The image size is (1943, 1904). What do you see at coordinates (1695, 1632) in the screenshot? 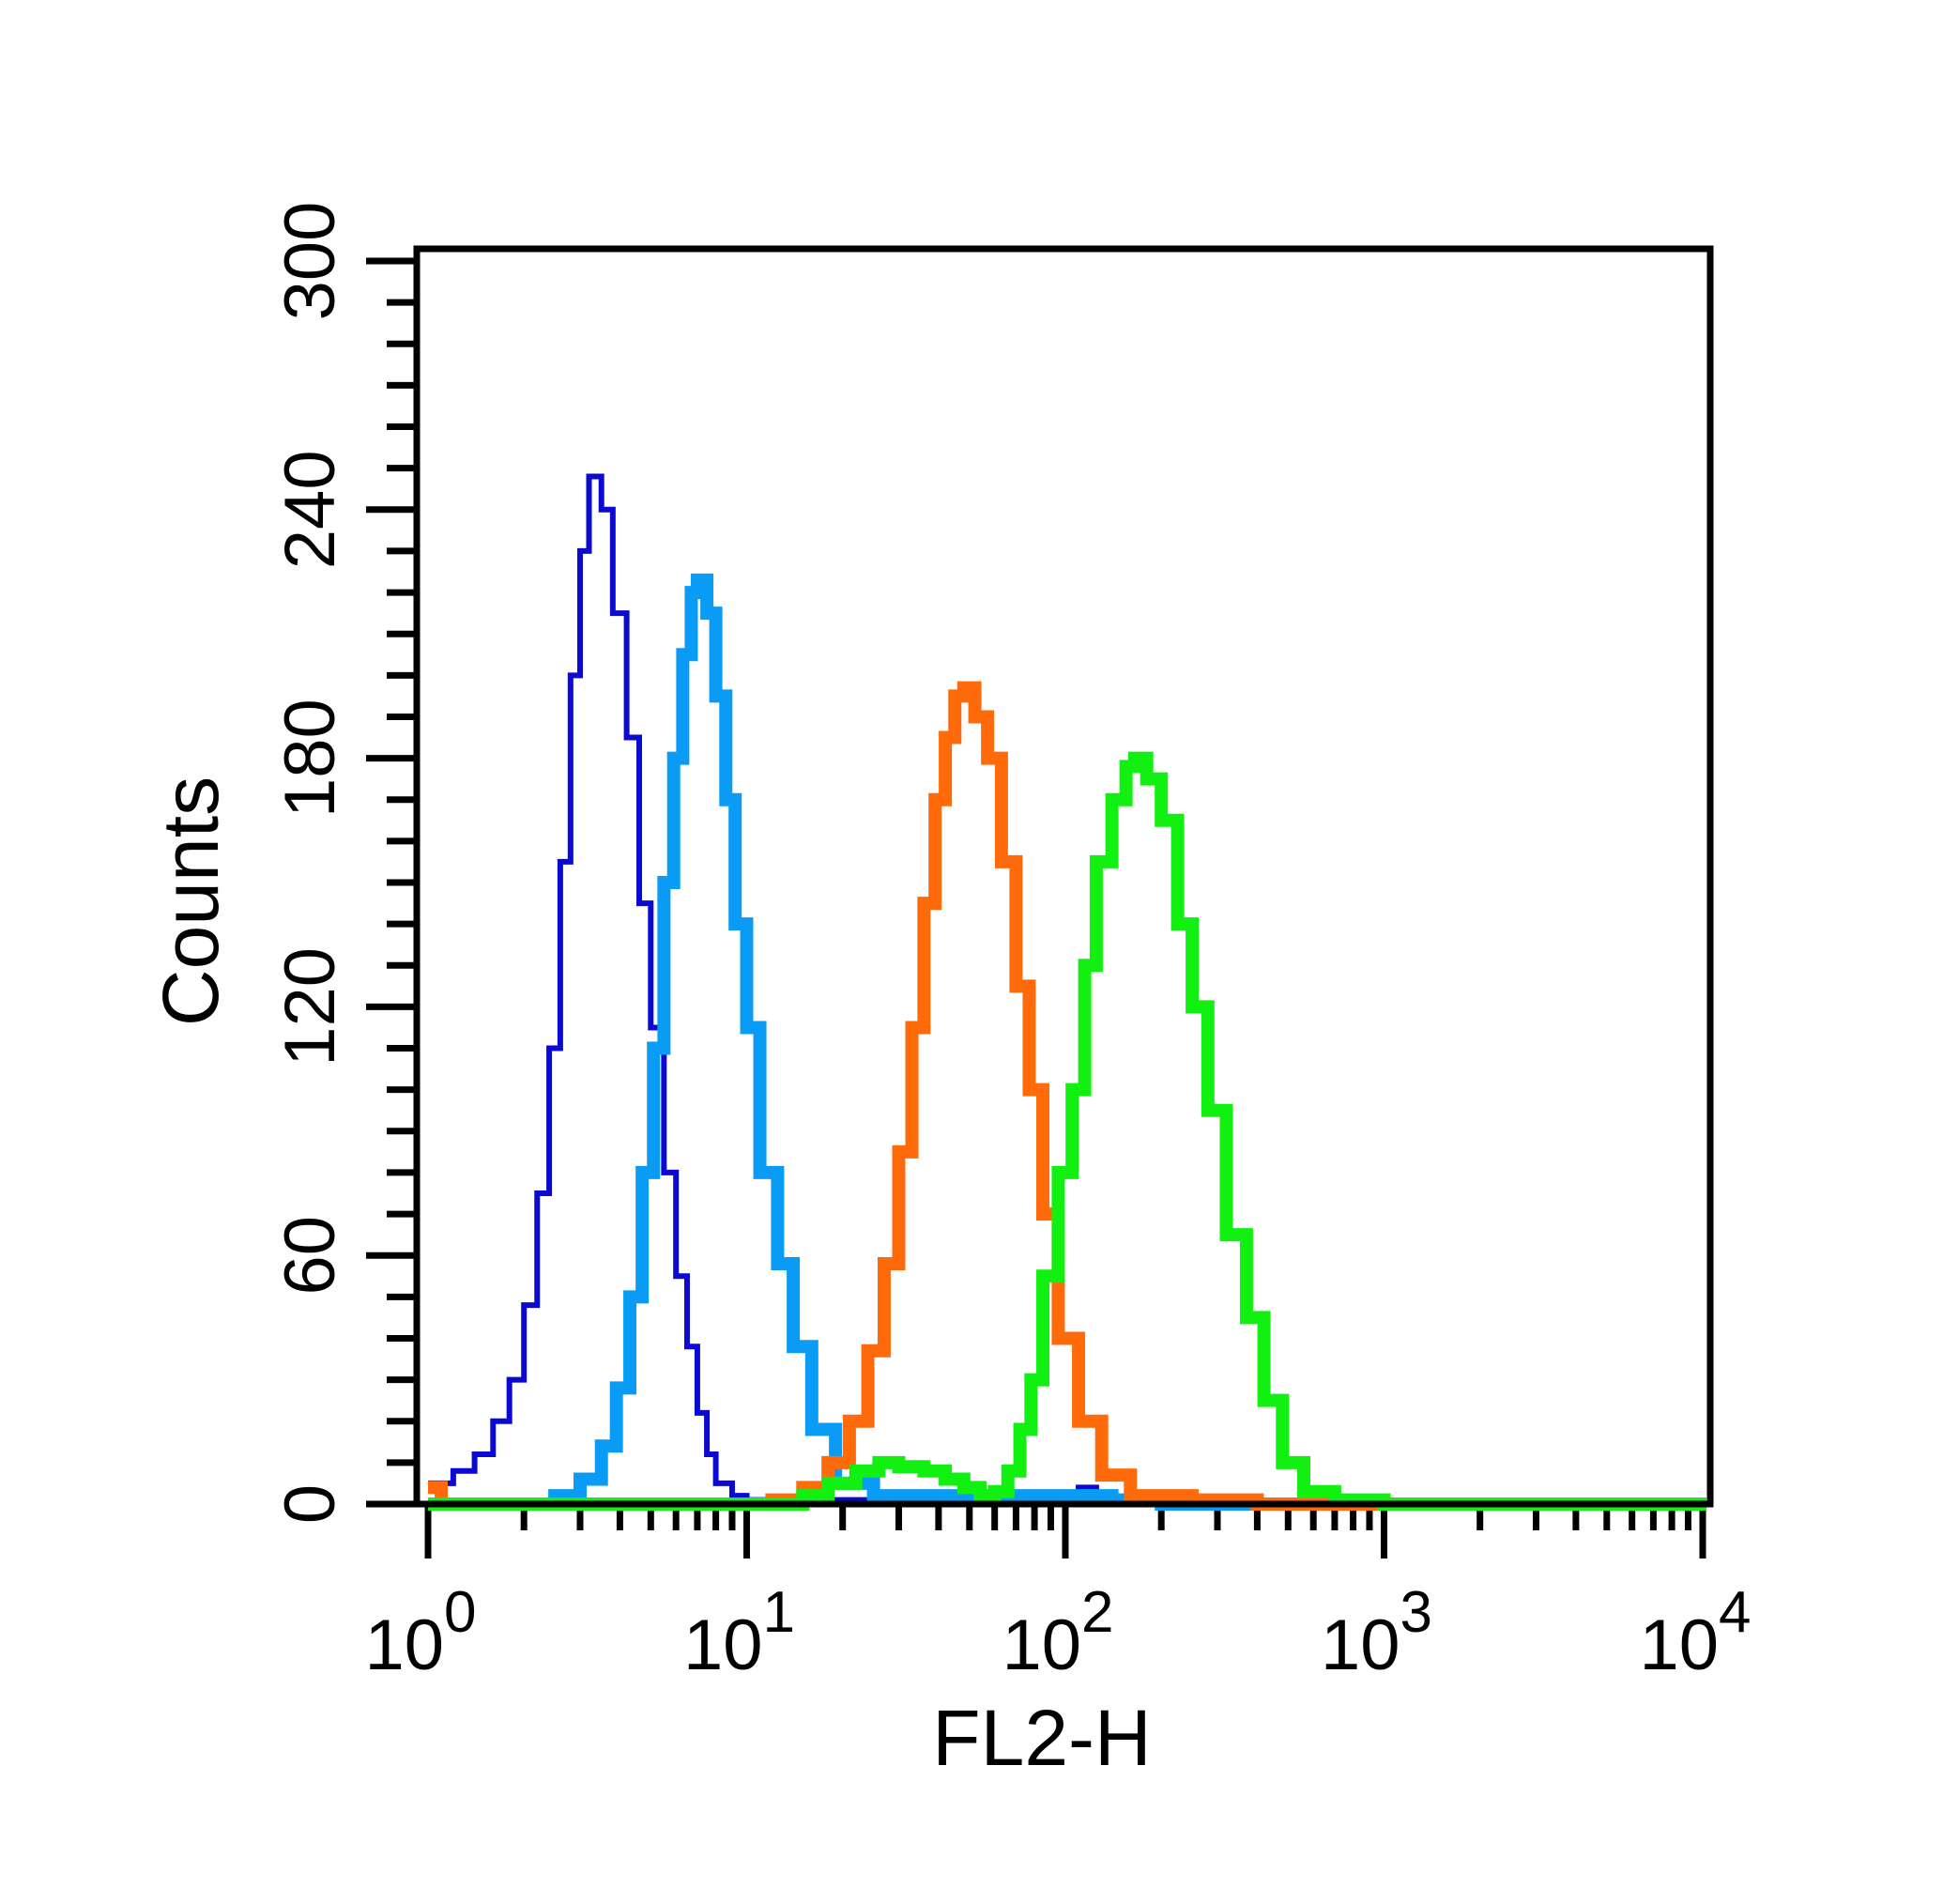
I see `x-tick-label: 10⁴` at bounding box center [1695, 1632].